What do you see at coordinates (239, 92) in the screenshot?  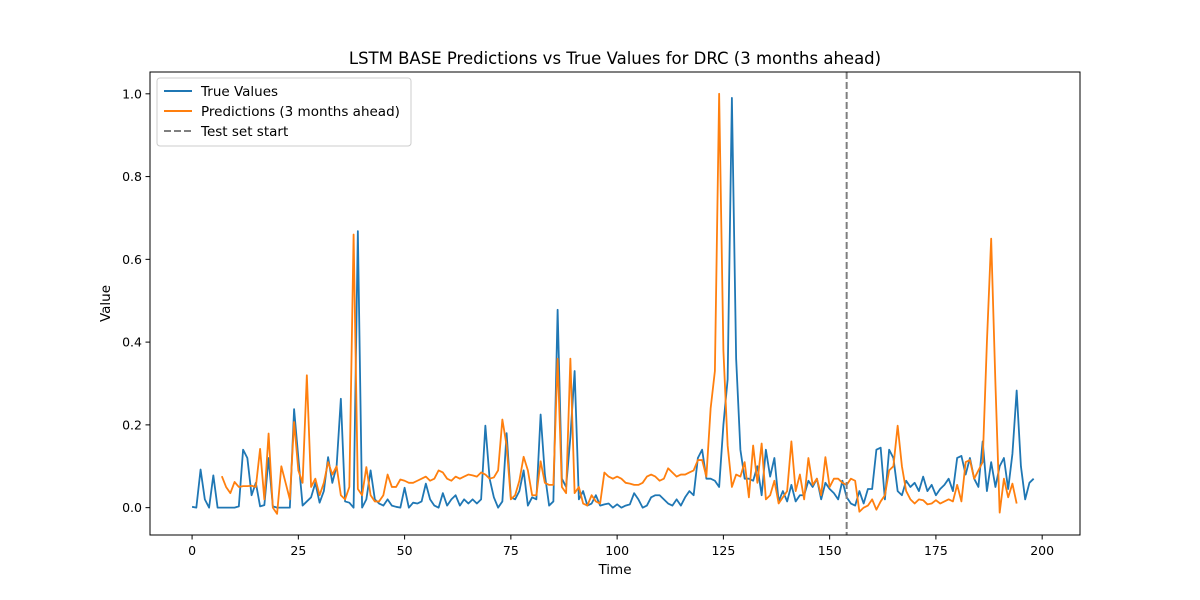 I see `legend-label-true-values: True Values` at bounding box center [239, 92].